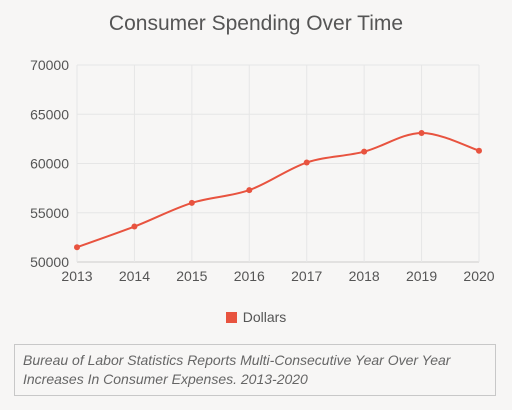 The height and width of the screenshot is (410, 512). I want to click on x-tick-label: 2014, so click(134, 276).